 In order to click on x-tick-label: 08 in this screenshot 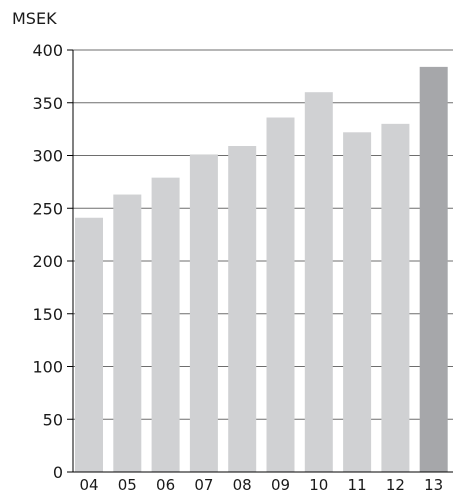, I will do `click(242, 484)`.